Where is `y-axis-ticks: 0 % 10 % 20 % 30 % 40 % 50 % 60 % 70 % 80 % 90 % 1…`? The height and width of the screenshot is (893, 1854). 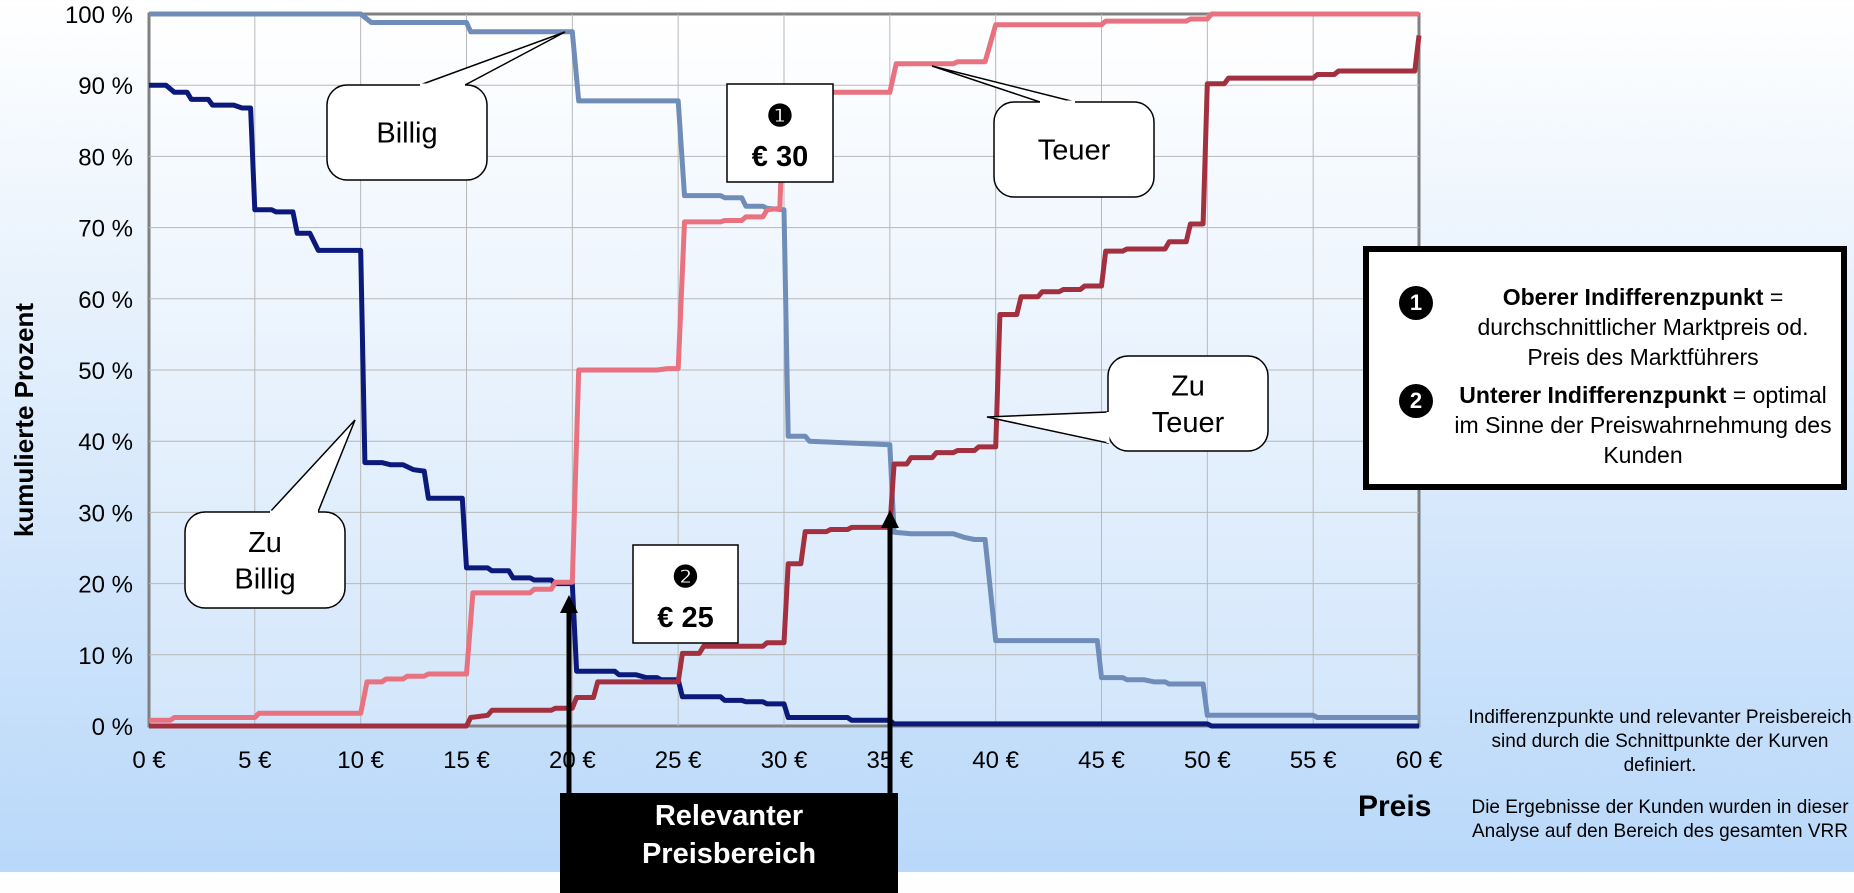 y-axis-ticks: 0 % 10 % 20 % 30 % 40 % 50 % 60 % 70 % 80 % 90 % 1… is located at coordinates (99, 371).